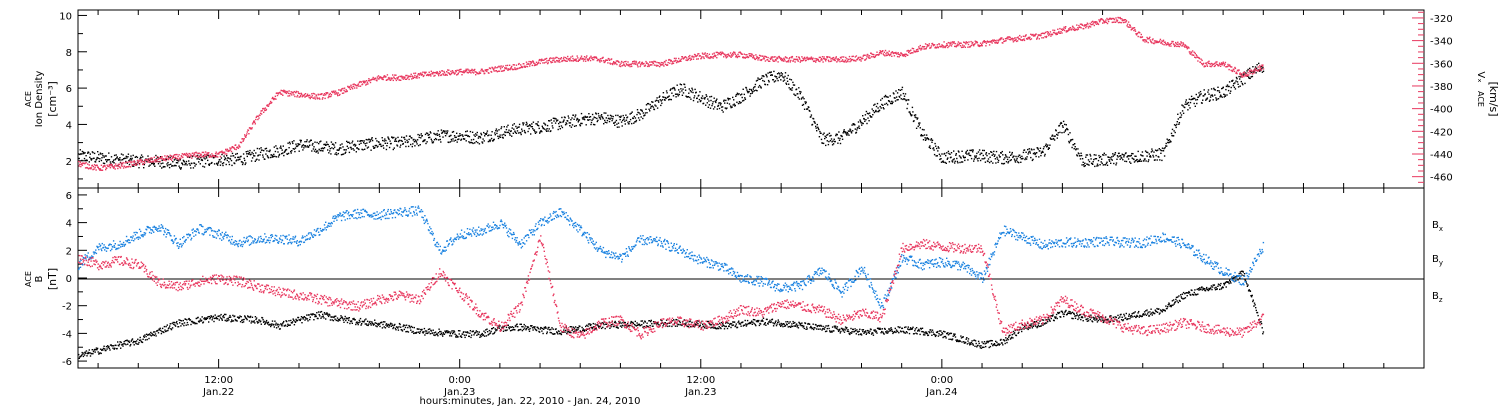  I want to click on top-left-tick-label: 2, so click(69, 162).